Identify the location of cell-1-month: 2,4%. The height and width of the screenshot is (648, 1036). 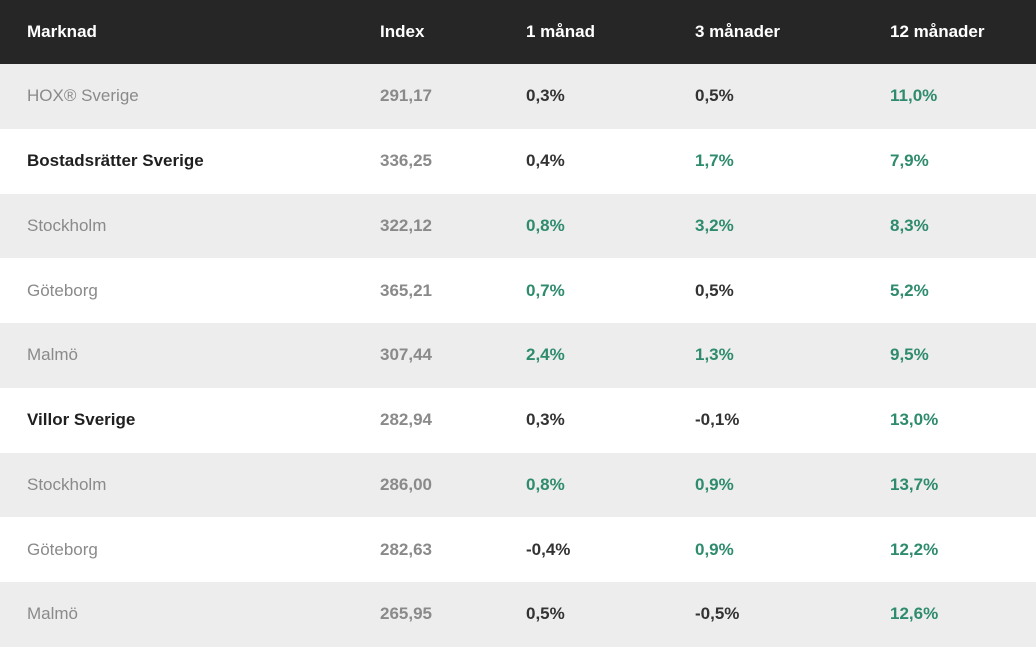
(545, 355).